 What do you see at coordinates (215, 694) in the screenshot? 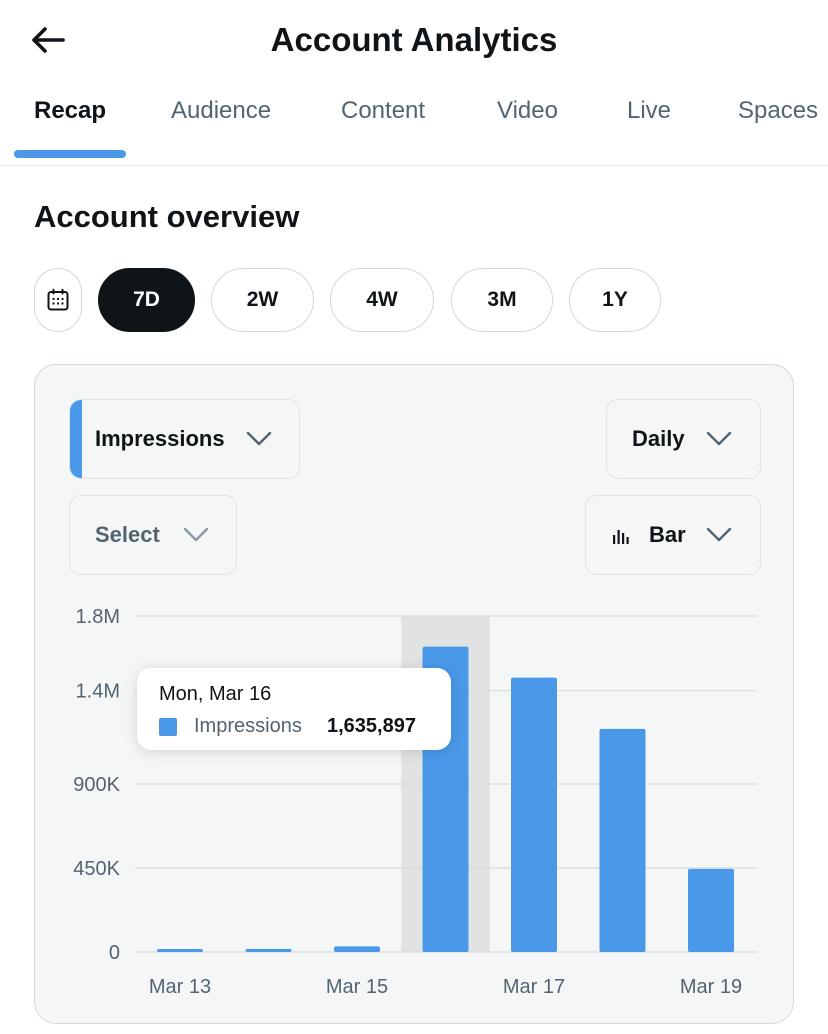
I see `tooltip-date: Mon, Mar 16` at bounding box center [215, 694].